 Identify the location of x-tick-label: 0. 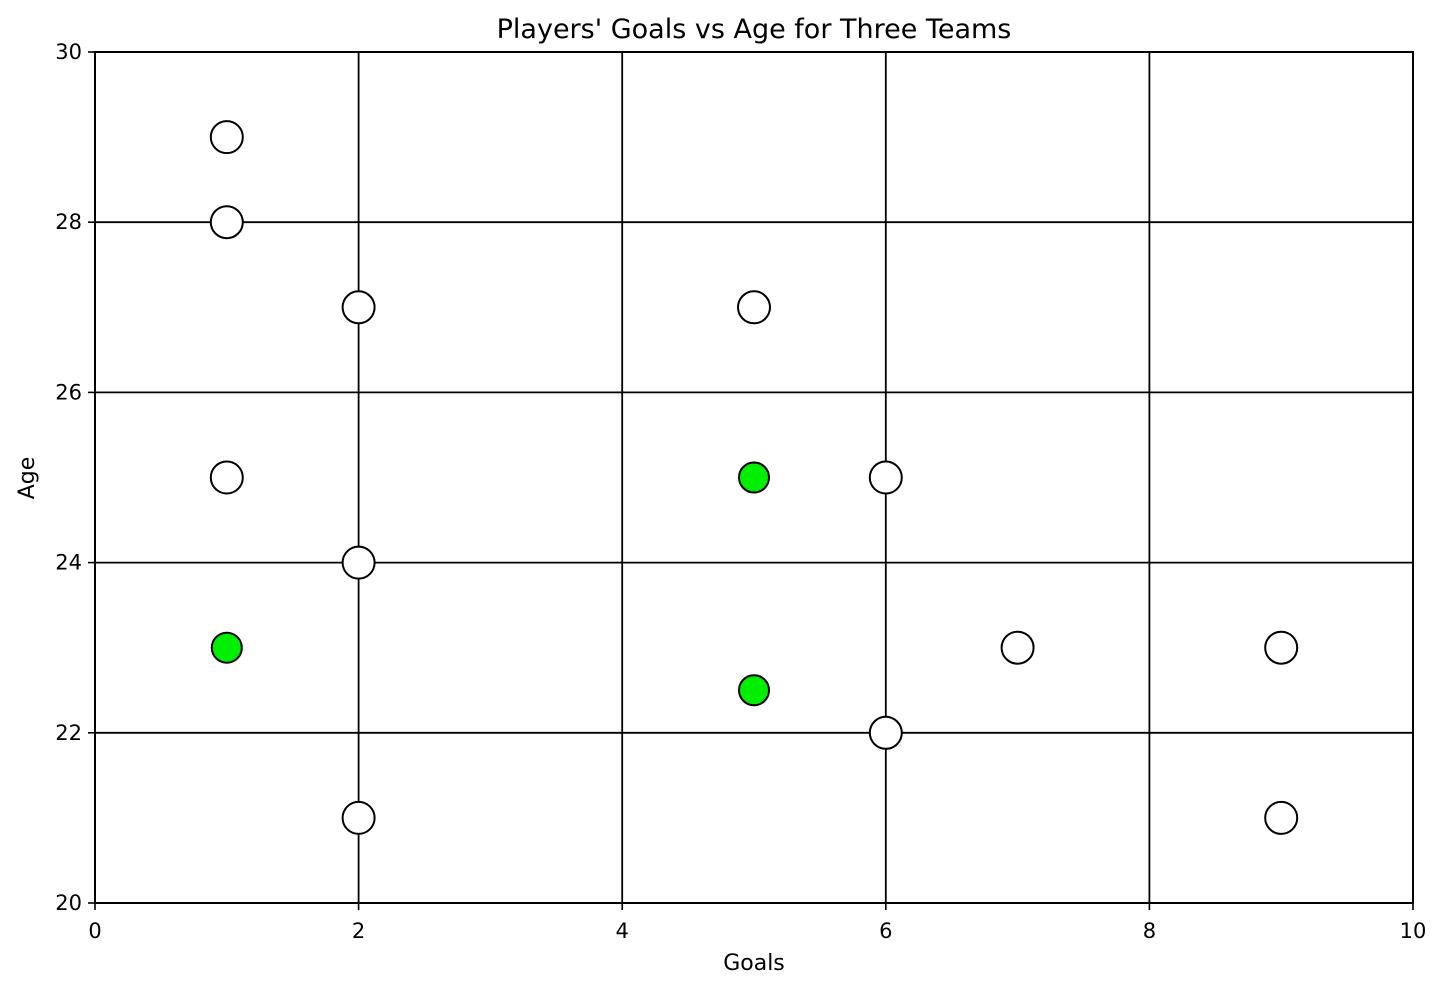
(94, 931).